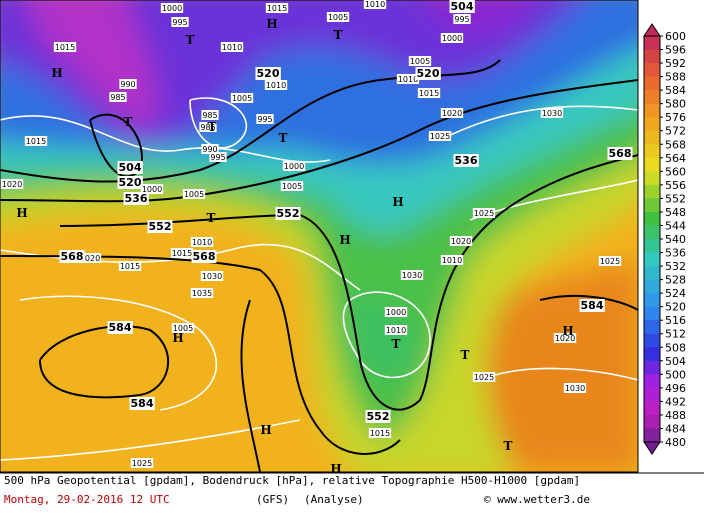 This screenshot has height=513, width=704. What do you see at coordinates (675, 415) in the screenshot?
I see `colorbar-tick-label: 488` at bounding box center [675, 415].